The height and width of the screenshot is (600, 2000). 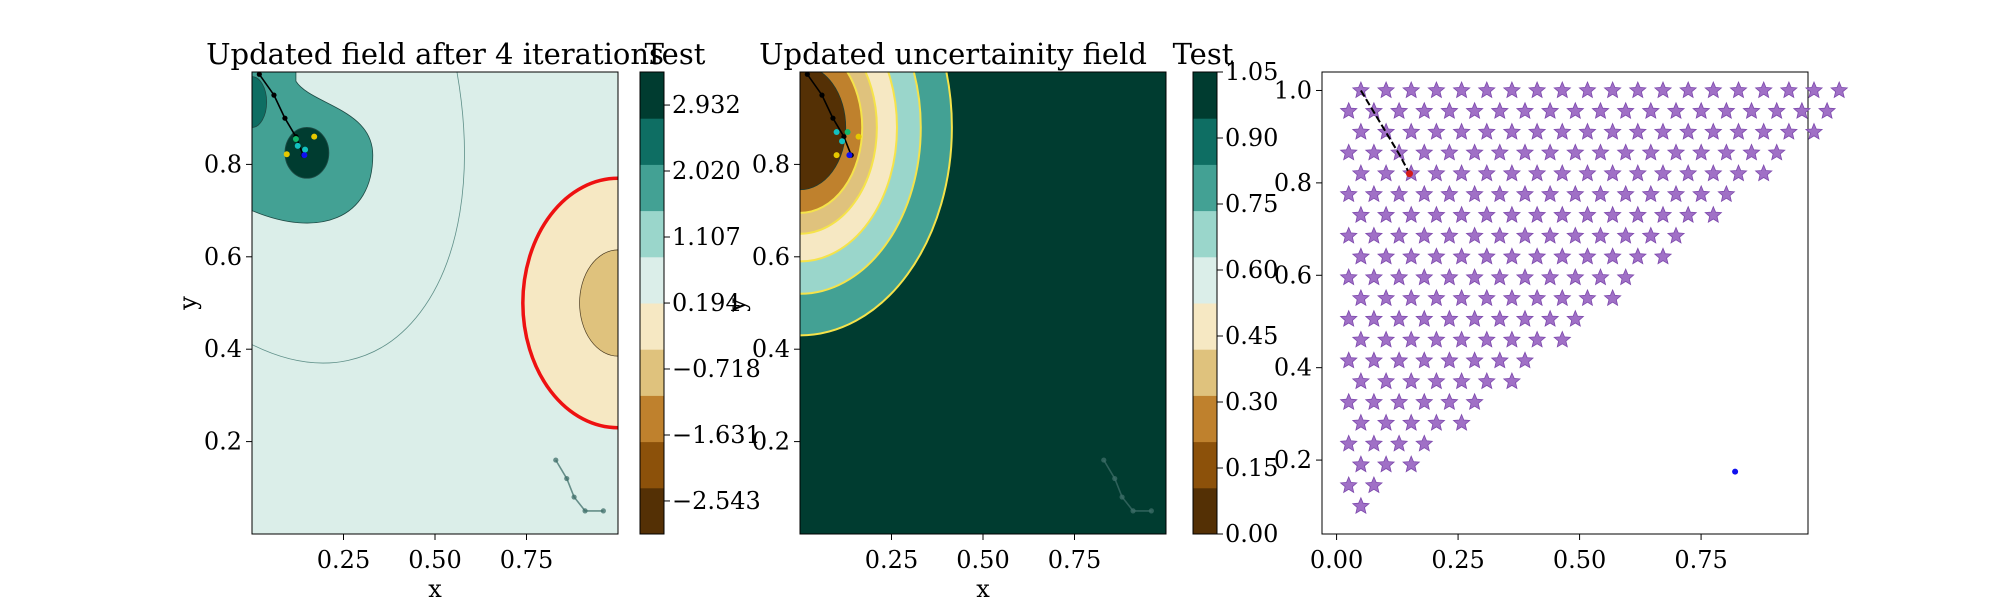 I want to click on field-contour-fill, so click(x=435, y=303).